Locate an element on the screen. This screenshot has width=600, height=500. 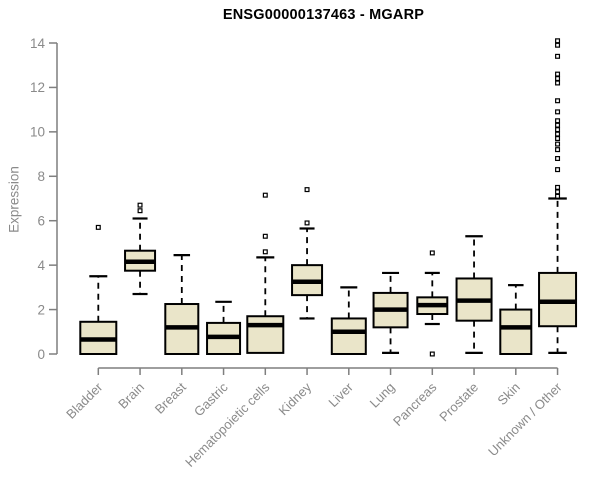
box-group-pancreas is located at coordinates (432, 303).